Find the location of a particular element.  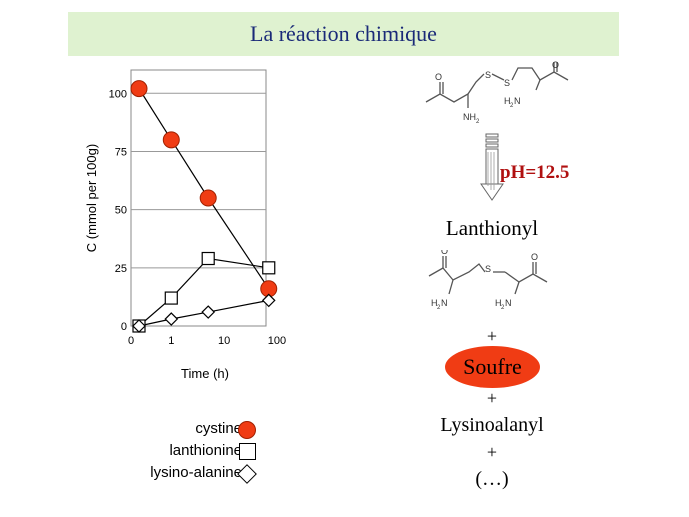

cystine-bonds is located at coordinates (497, 85).